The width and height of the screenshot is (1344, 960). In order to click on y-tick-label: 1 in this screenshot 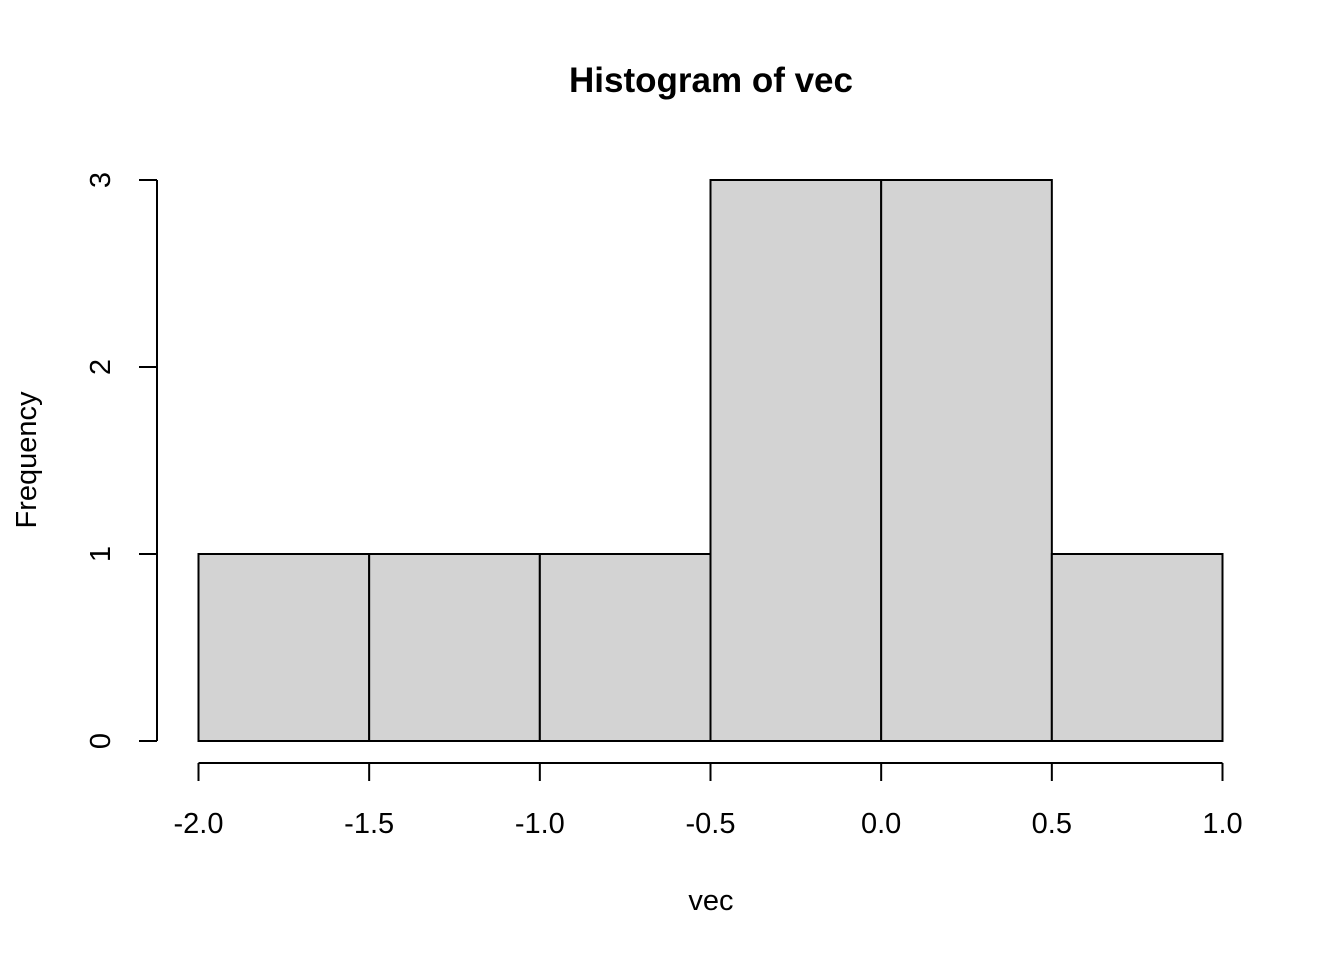, I will do `click(101, 554)`.